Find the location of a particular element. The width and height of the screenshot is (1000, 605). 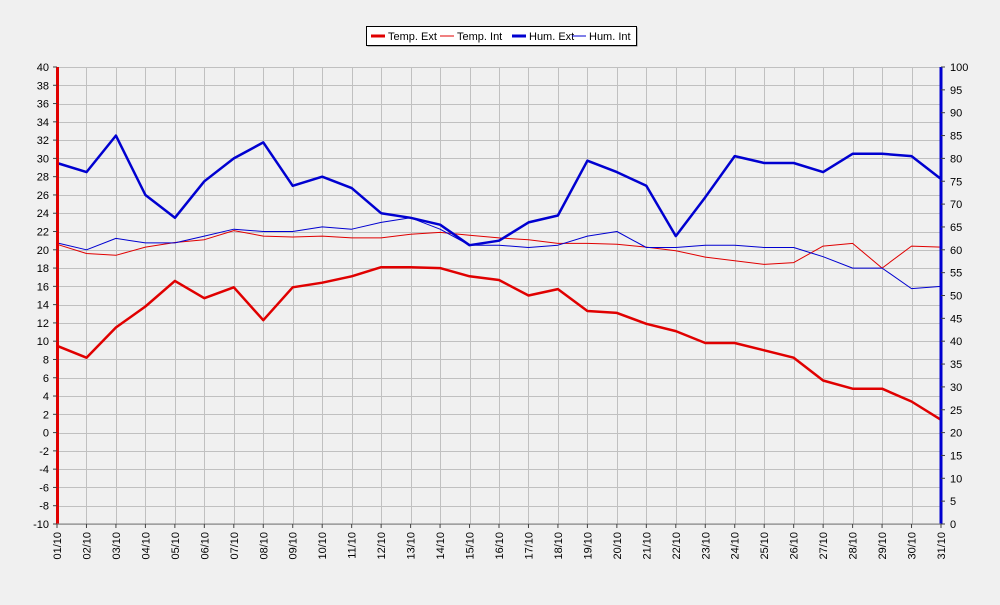

left-tick-label: 38 is located at coordinates (43, 86).